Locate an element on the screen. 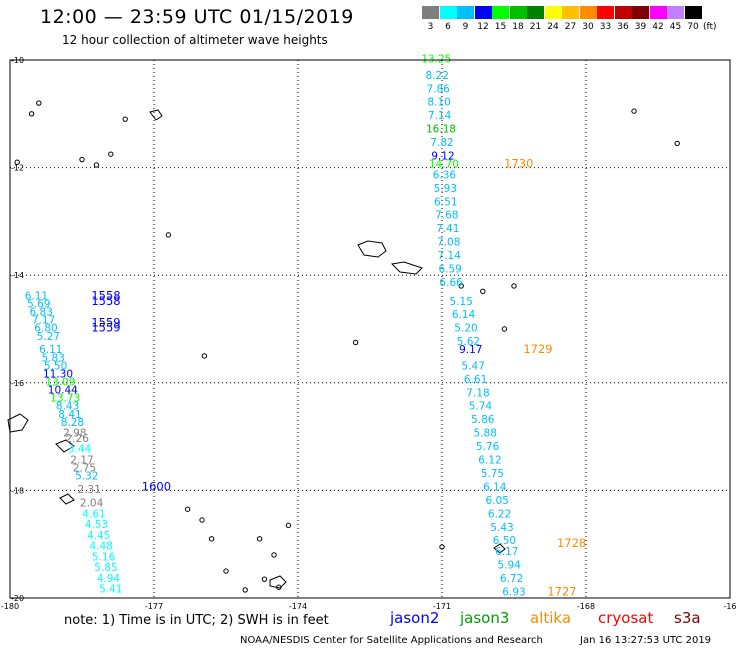  scale-label-15: 15 is located at coordinates (500, 27).